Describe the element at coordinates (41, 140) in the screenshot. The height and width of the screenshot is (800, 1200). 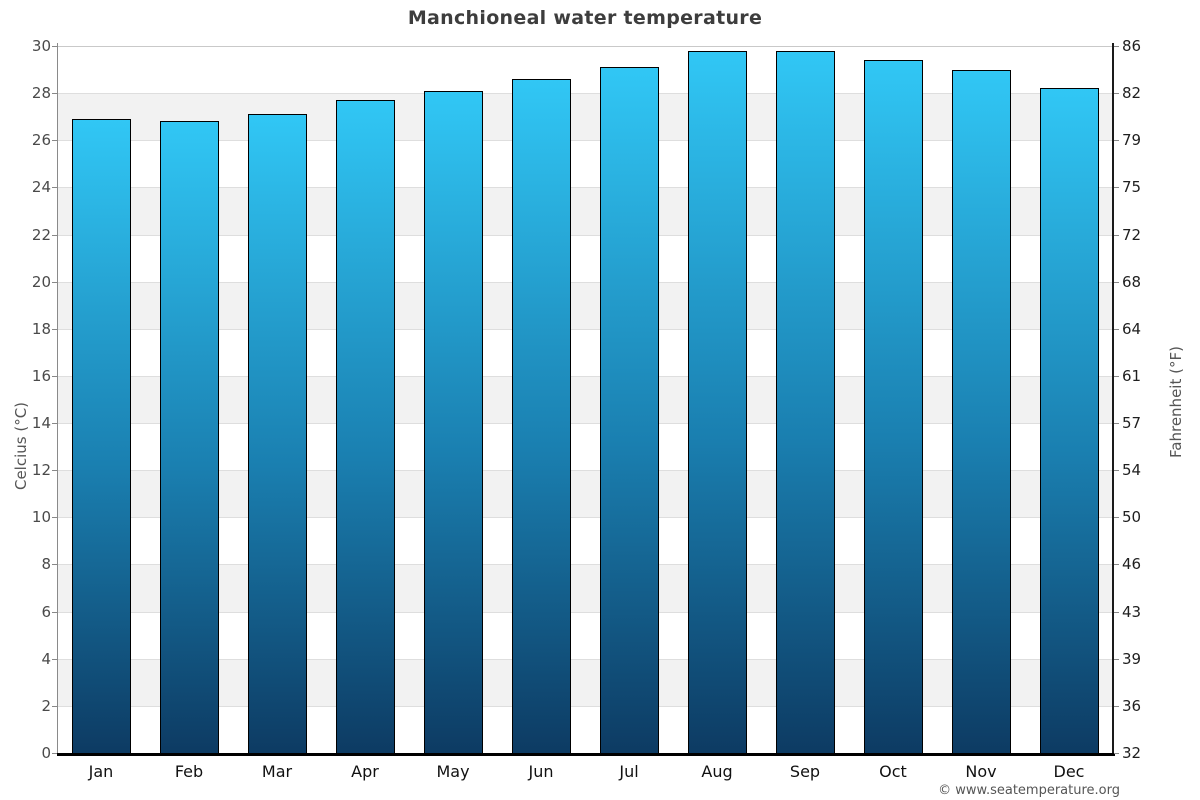
I see `celsius-tick-label: 26` at that location.